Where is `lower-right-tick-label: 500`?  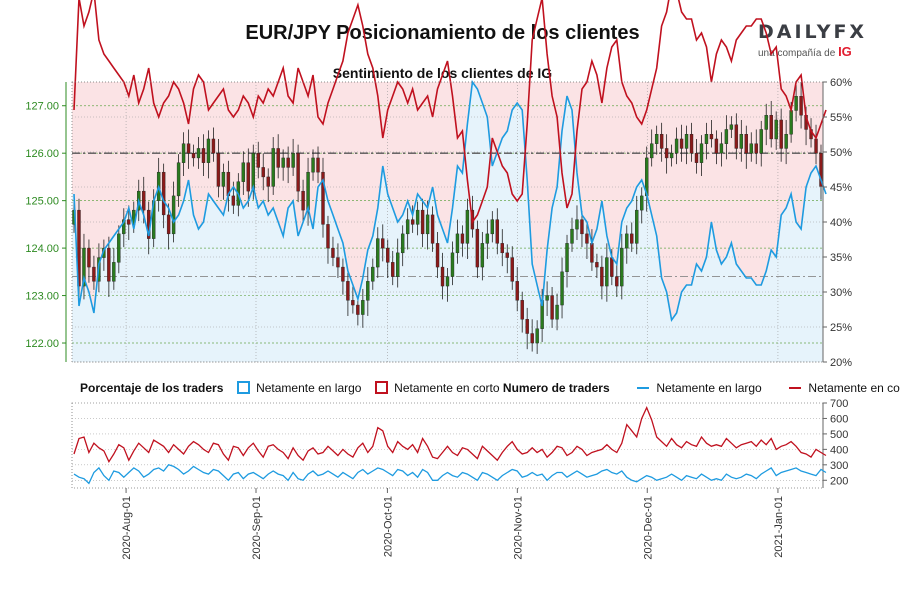 lower-right-tick-label: 500 is located at coordinates (839, 435).